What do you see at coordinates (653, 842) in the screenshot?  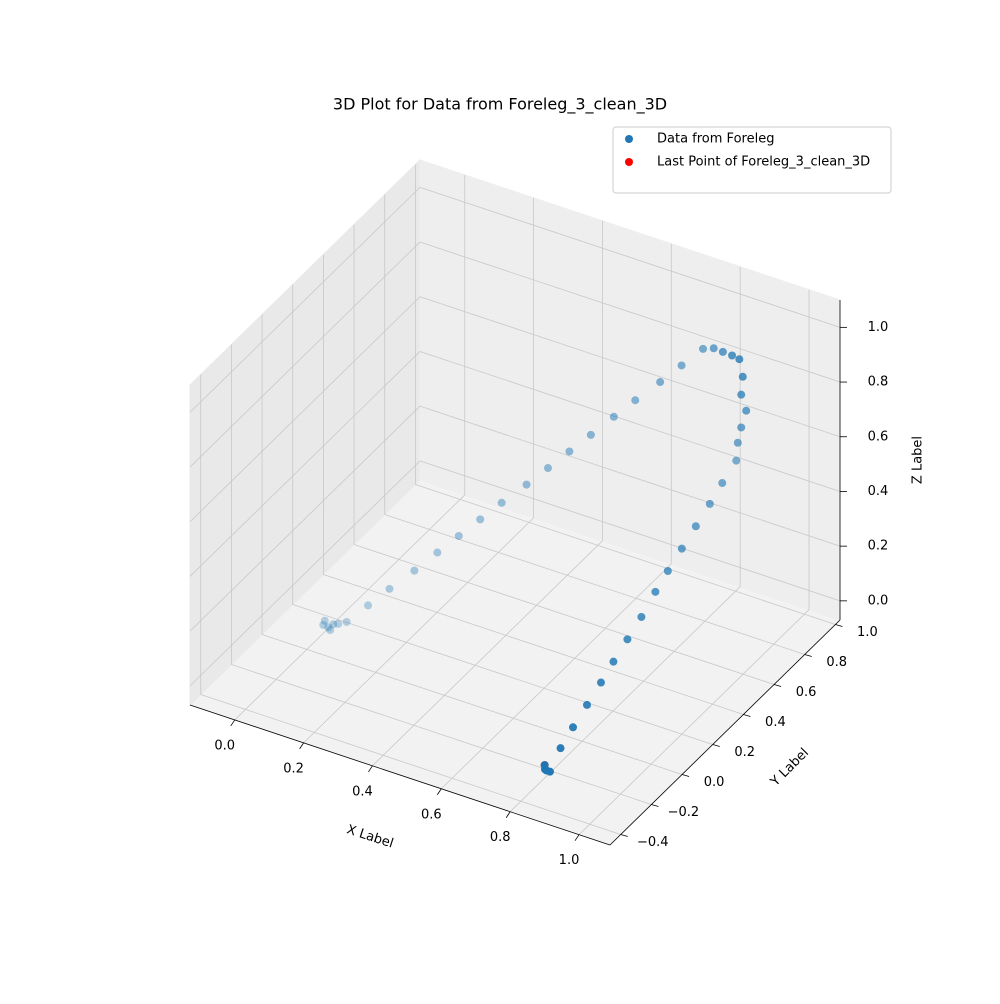 I see `y-tick-label: −0.4` at bounding box center [653, 842].